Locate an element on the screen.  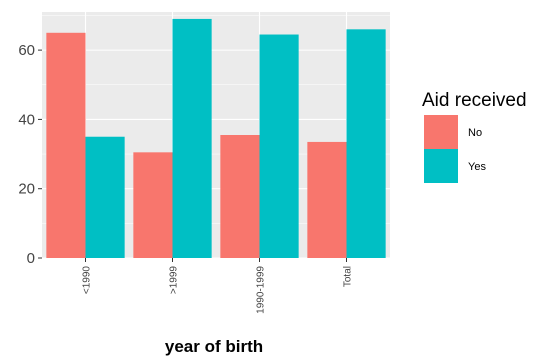
x-tick-label: 1990-1999 is located at coordinates (261, 290).